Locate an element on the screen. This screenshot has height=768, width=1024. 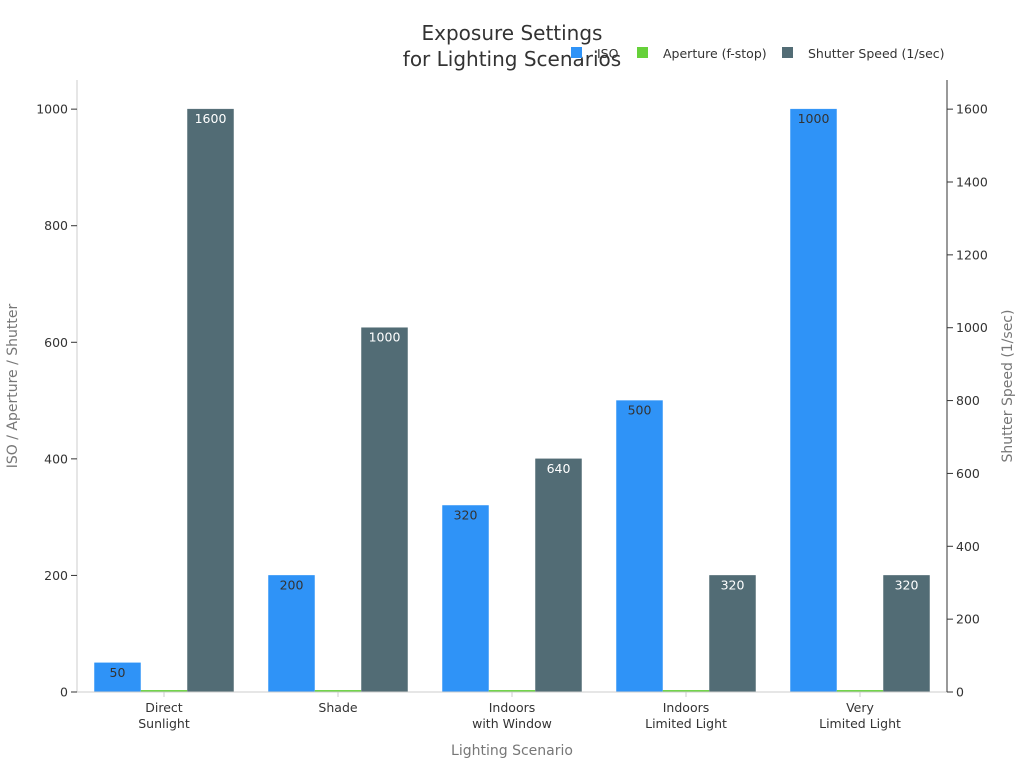
y-tick-label-5: 1000 is located at coordinates (52, 109).